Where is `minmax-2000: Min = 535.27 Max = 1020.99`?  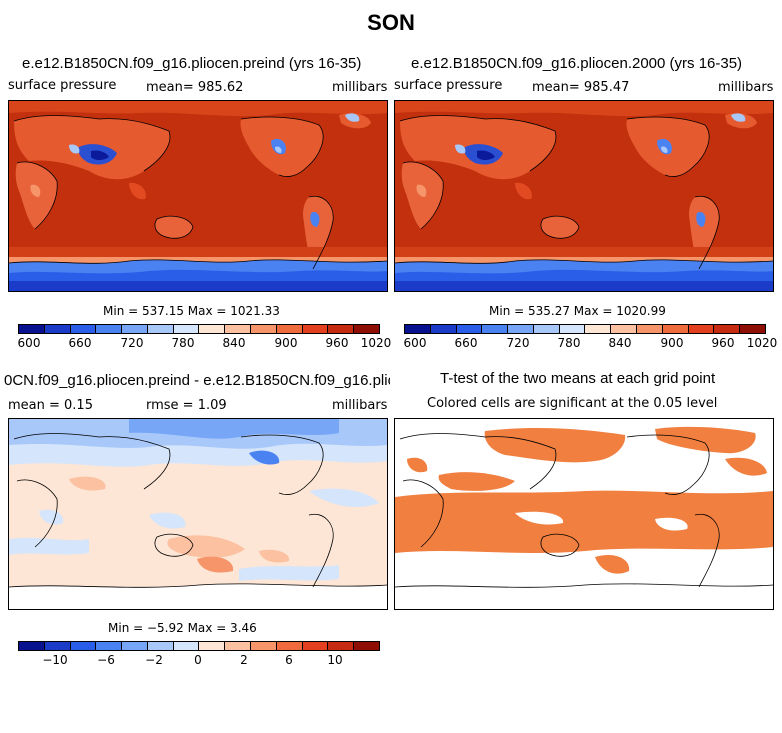 minmax-2000: Min = 535.27 Max = 1020.99 is located at coordinates (577, 311).